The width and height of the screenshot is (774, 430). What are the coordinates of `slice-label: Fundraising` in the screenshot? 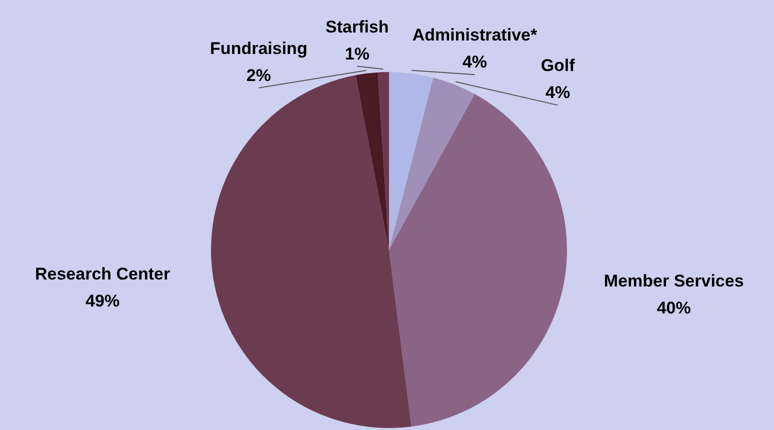 It's located at (259, 48).